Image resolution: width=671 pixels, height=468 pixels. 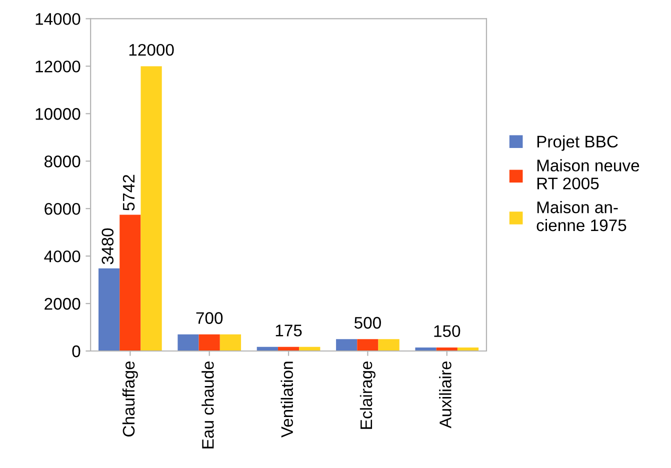 I want to click on legend-label: Maison neuve RT 2005, so click(x=588, y=174).